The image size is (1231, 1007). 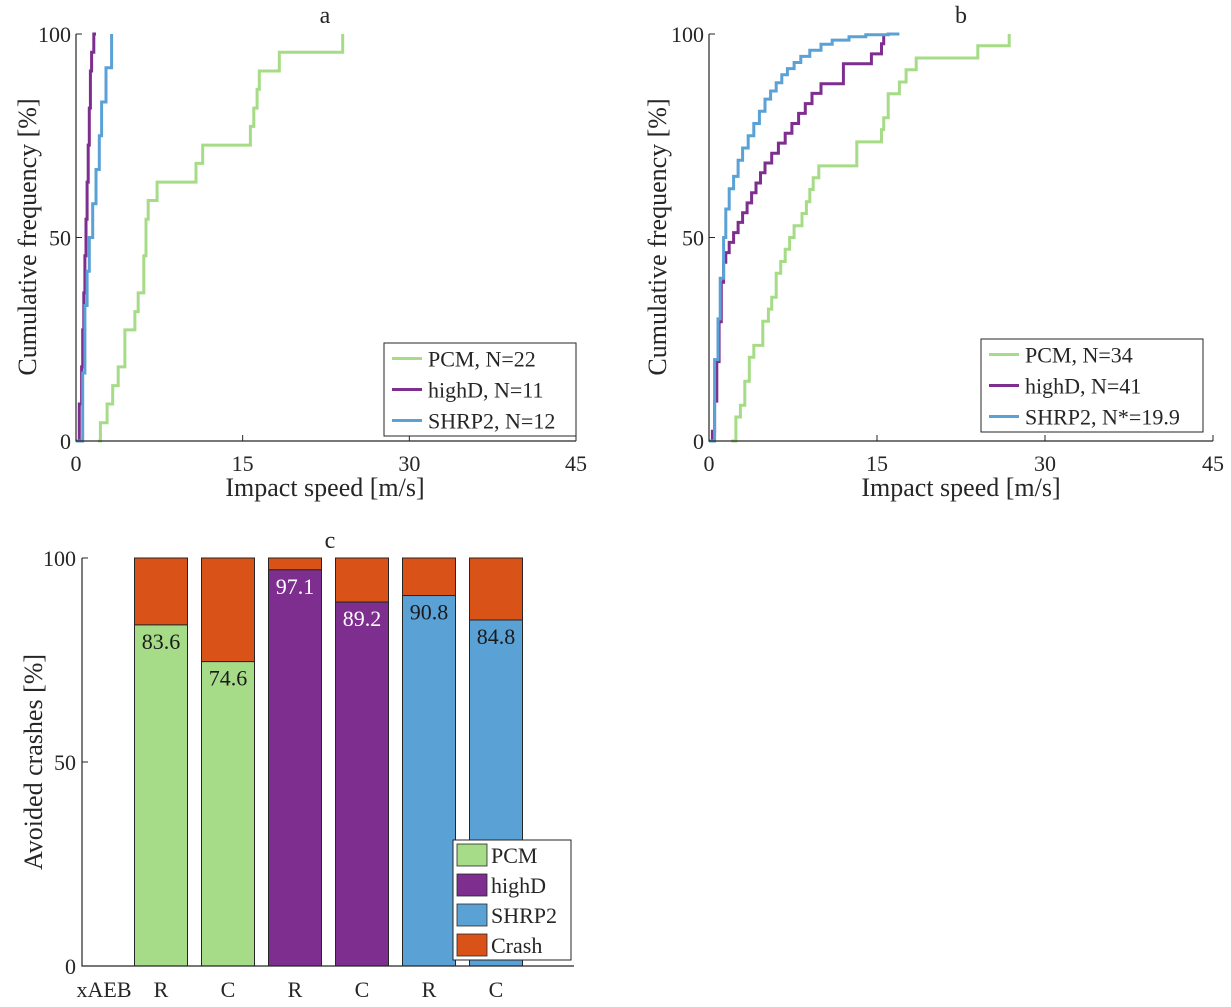 I want to click on panel-c-xtick-label-1: C, so click(x=228, y=989).